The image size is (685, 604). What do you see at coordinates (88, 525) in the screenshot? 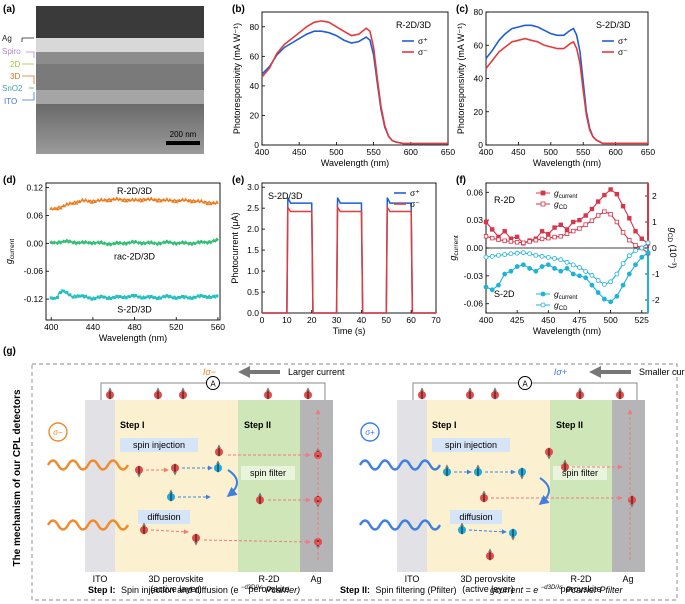
I see `light-wave` at bounding box center [88, 525].